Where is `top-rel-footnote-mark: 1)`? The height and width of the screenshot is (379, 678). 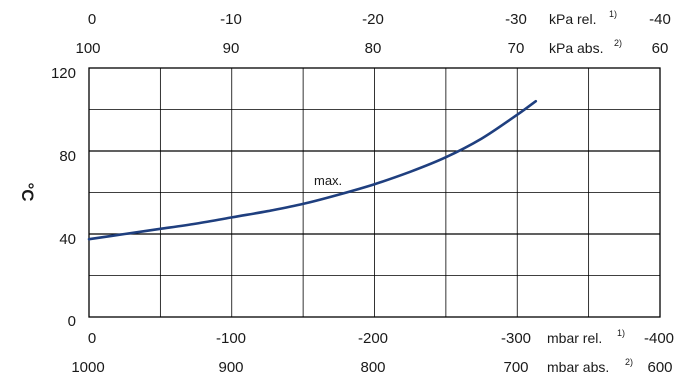
top-rel-footnote-mark: 1) is located at coordinates (613, 14).